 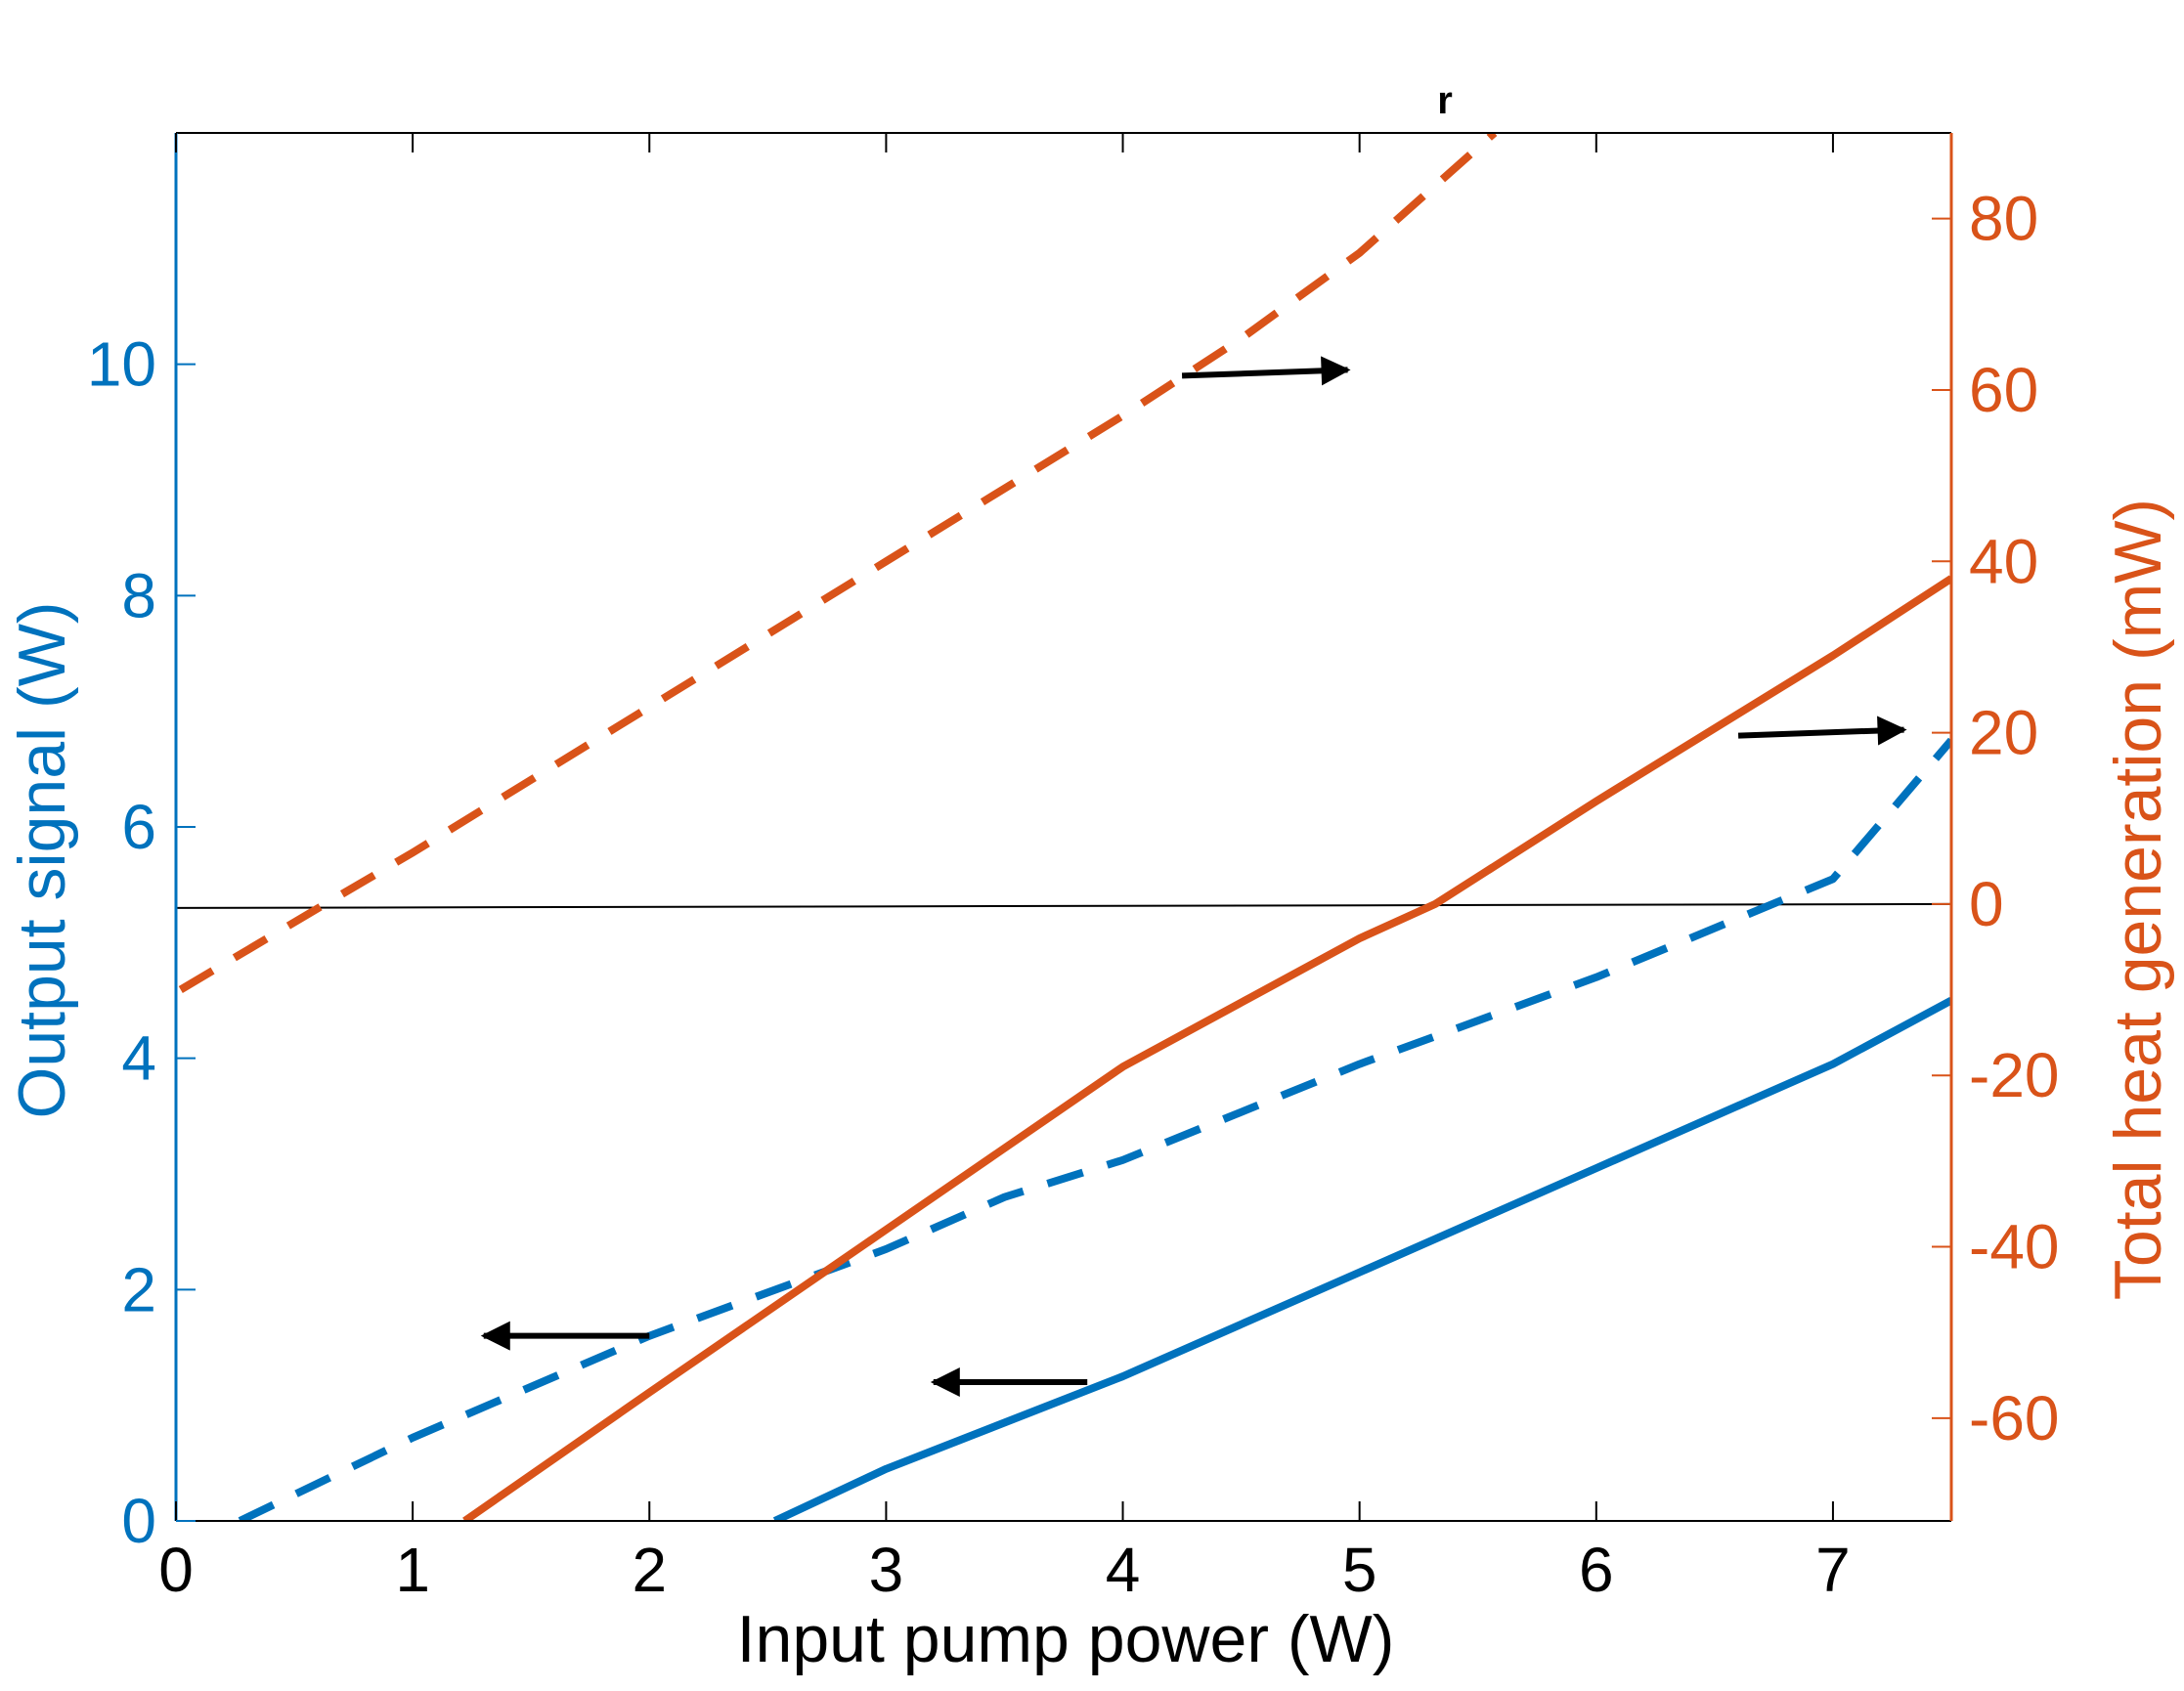 I want to click on left-y-axis-title: Output signal (W), so click(x=42, y=859).